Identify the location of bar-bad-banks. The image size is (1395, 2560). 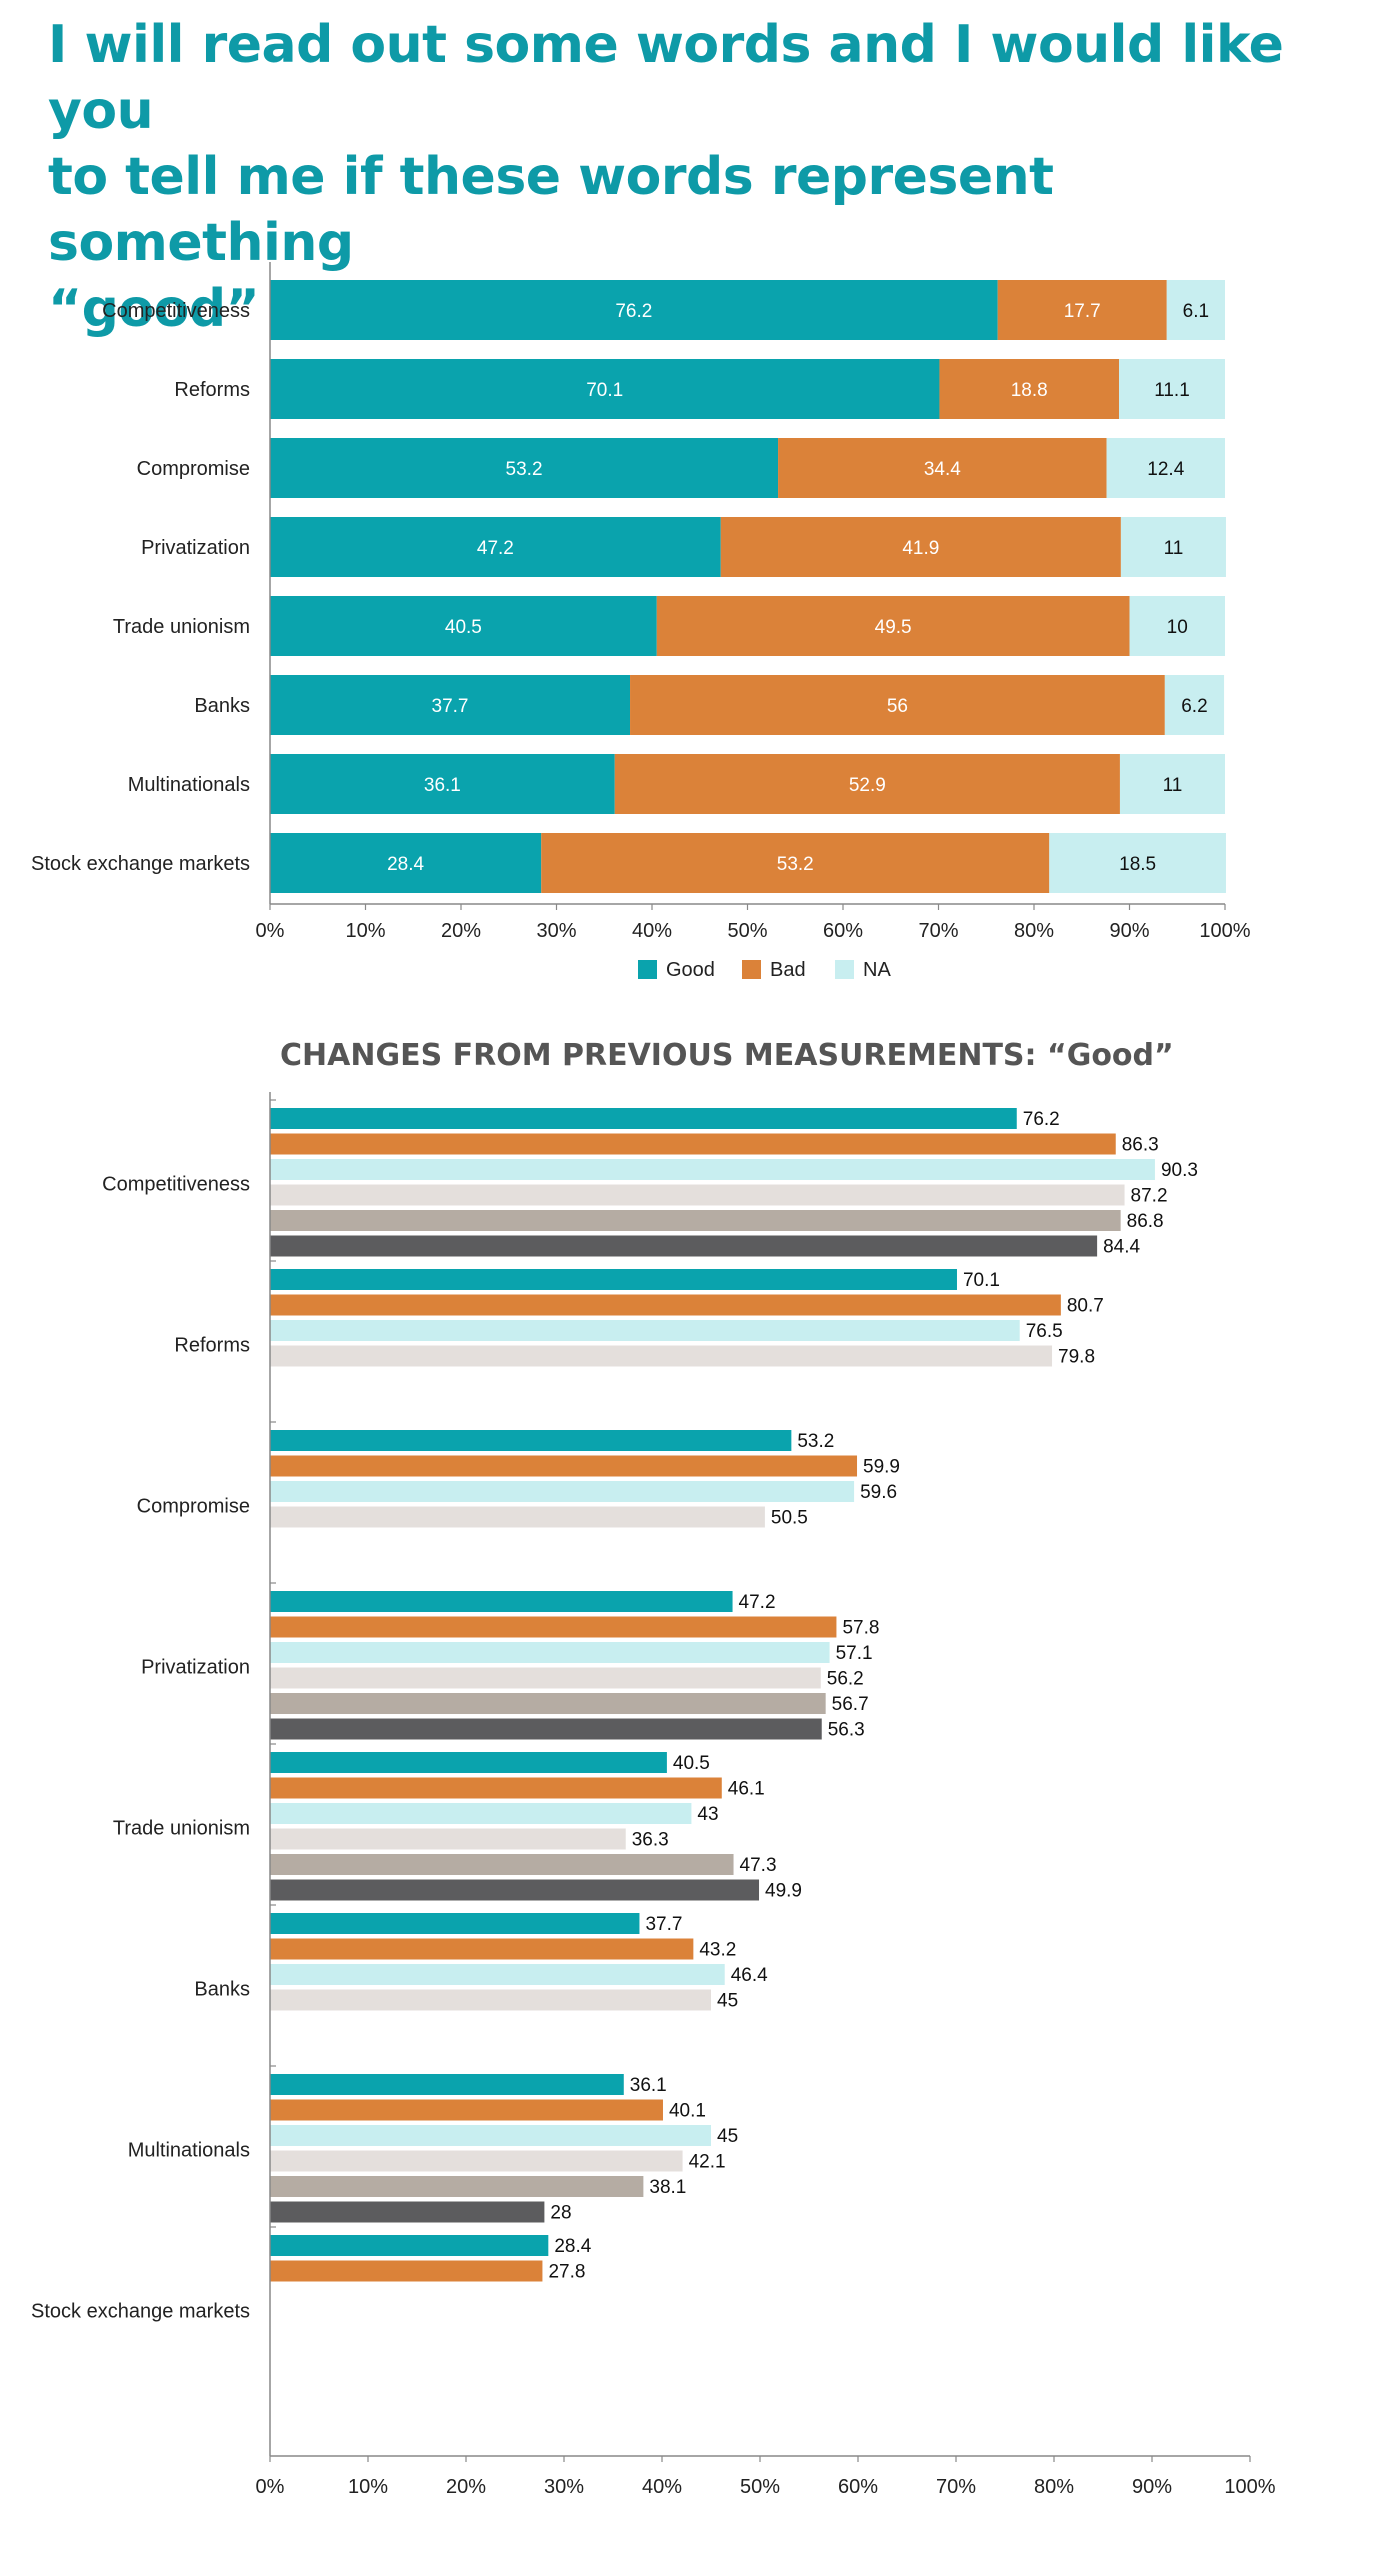
(897, 705).